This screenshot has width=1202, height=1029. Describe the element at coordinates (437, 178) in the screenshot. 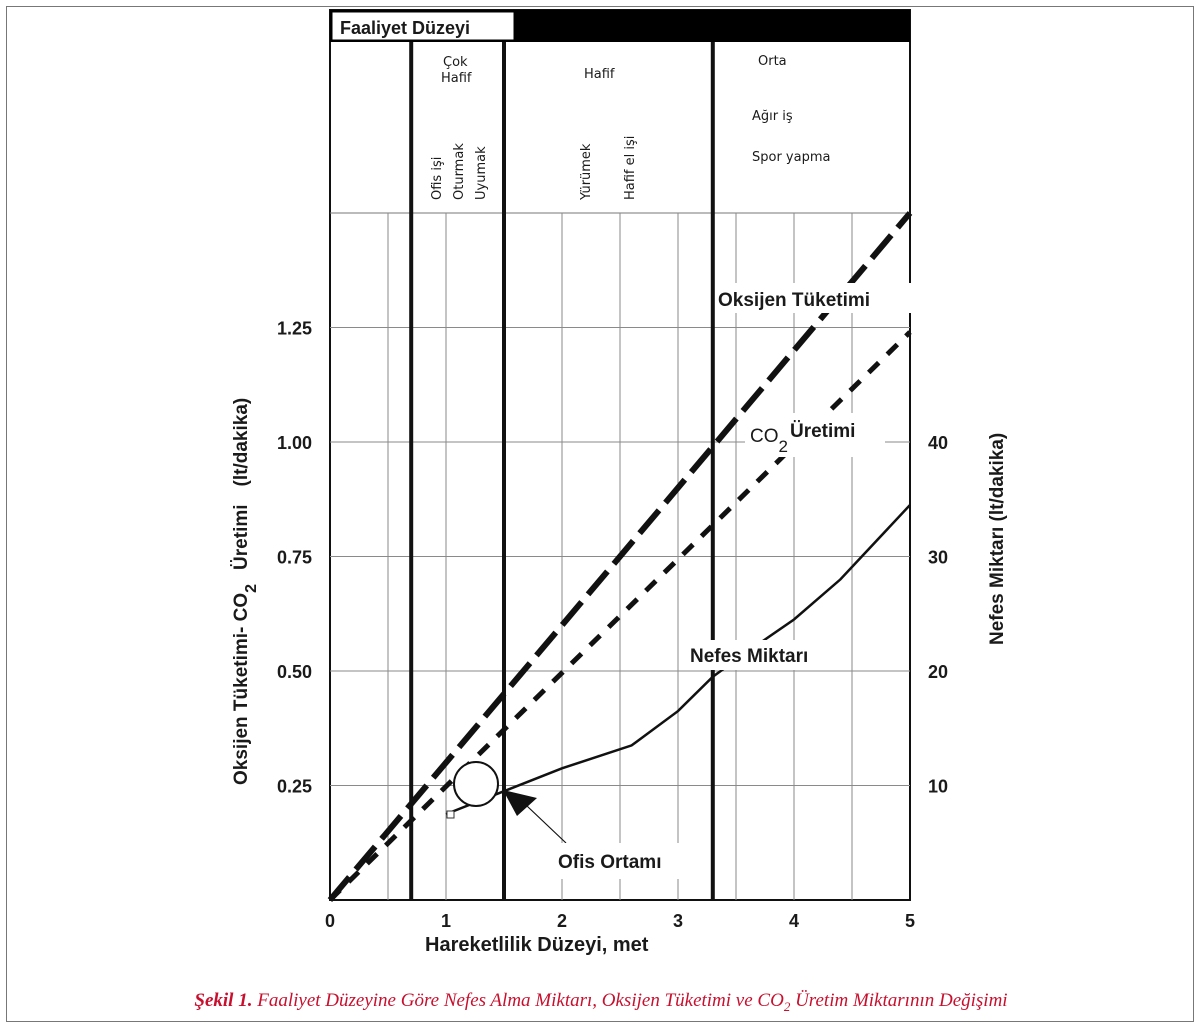

I see `activity-ofis-isi: Ofis işi` at that location.